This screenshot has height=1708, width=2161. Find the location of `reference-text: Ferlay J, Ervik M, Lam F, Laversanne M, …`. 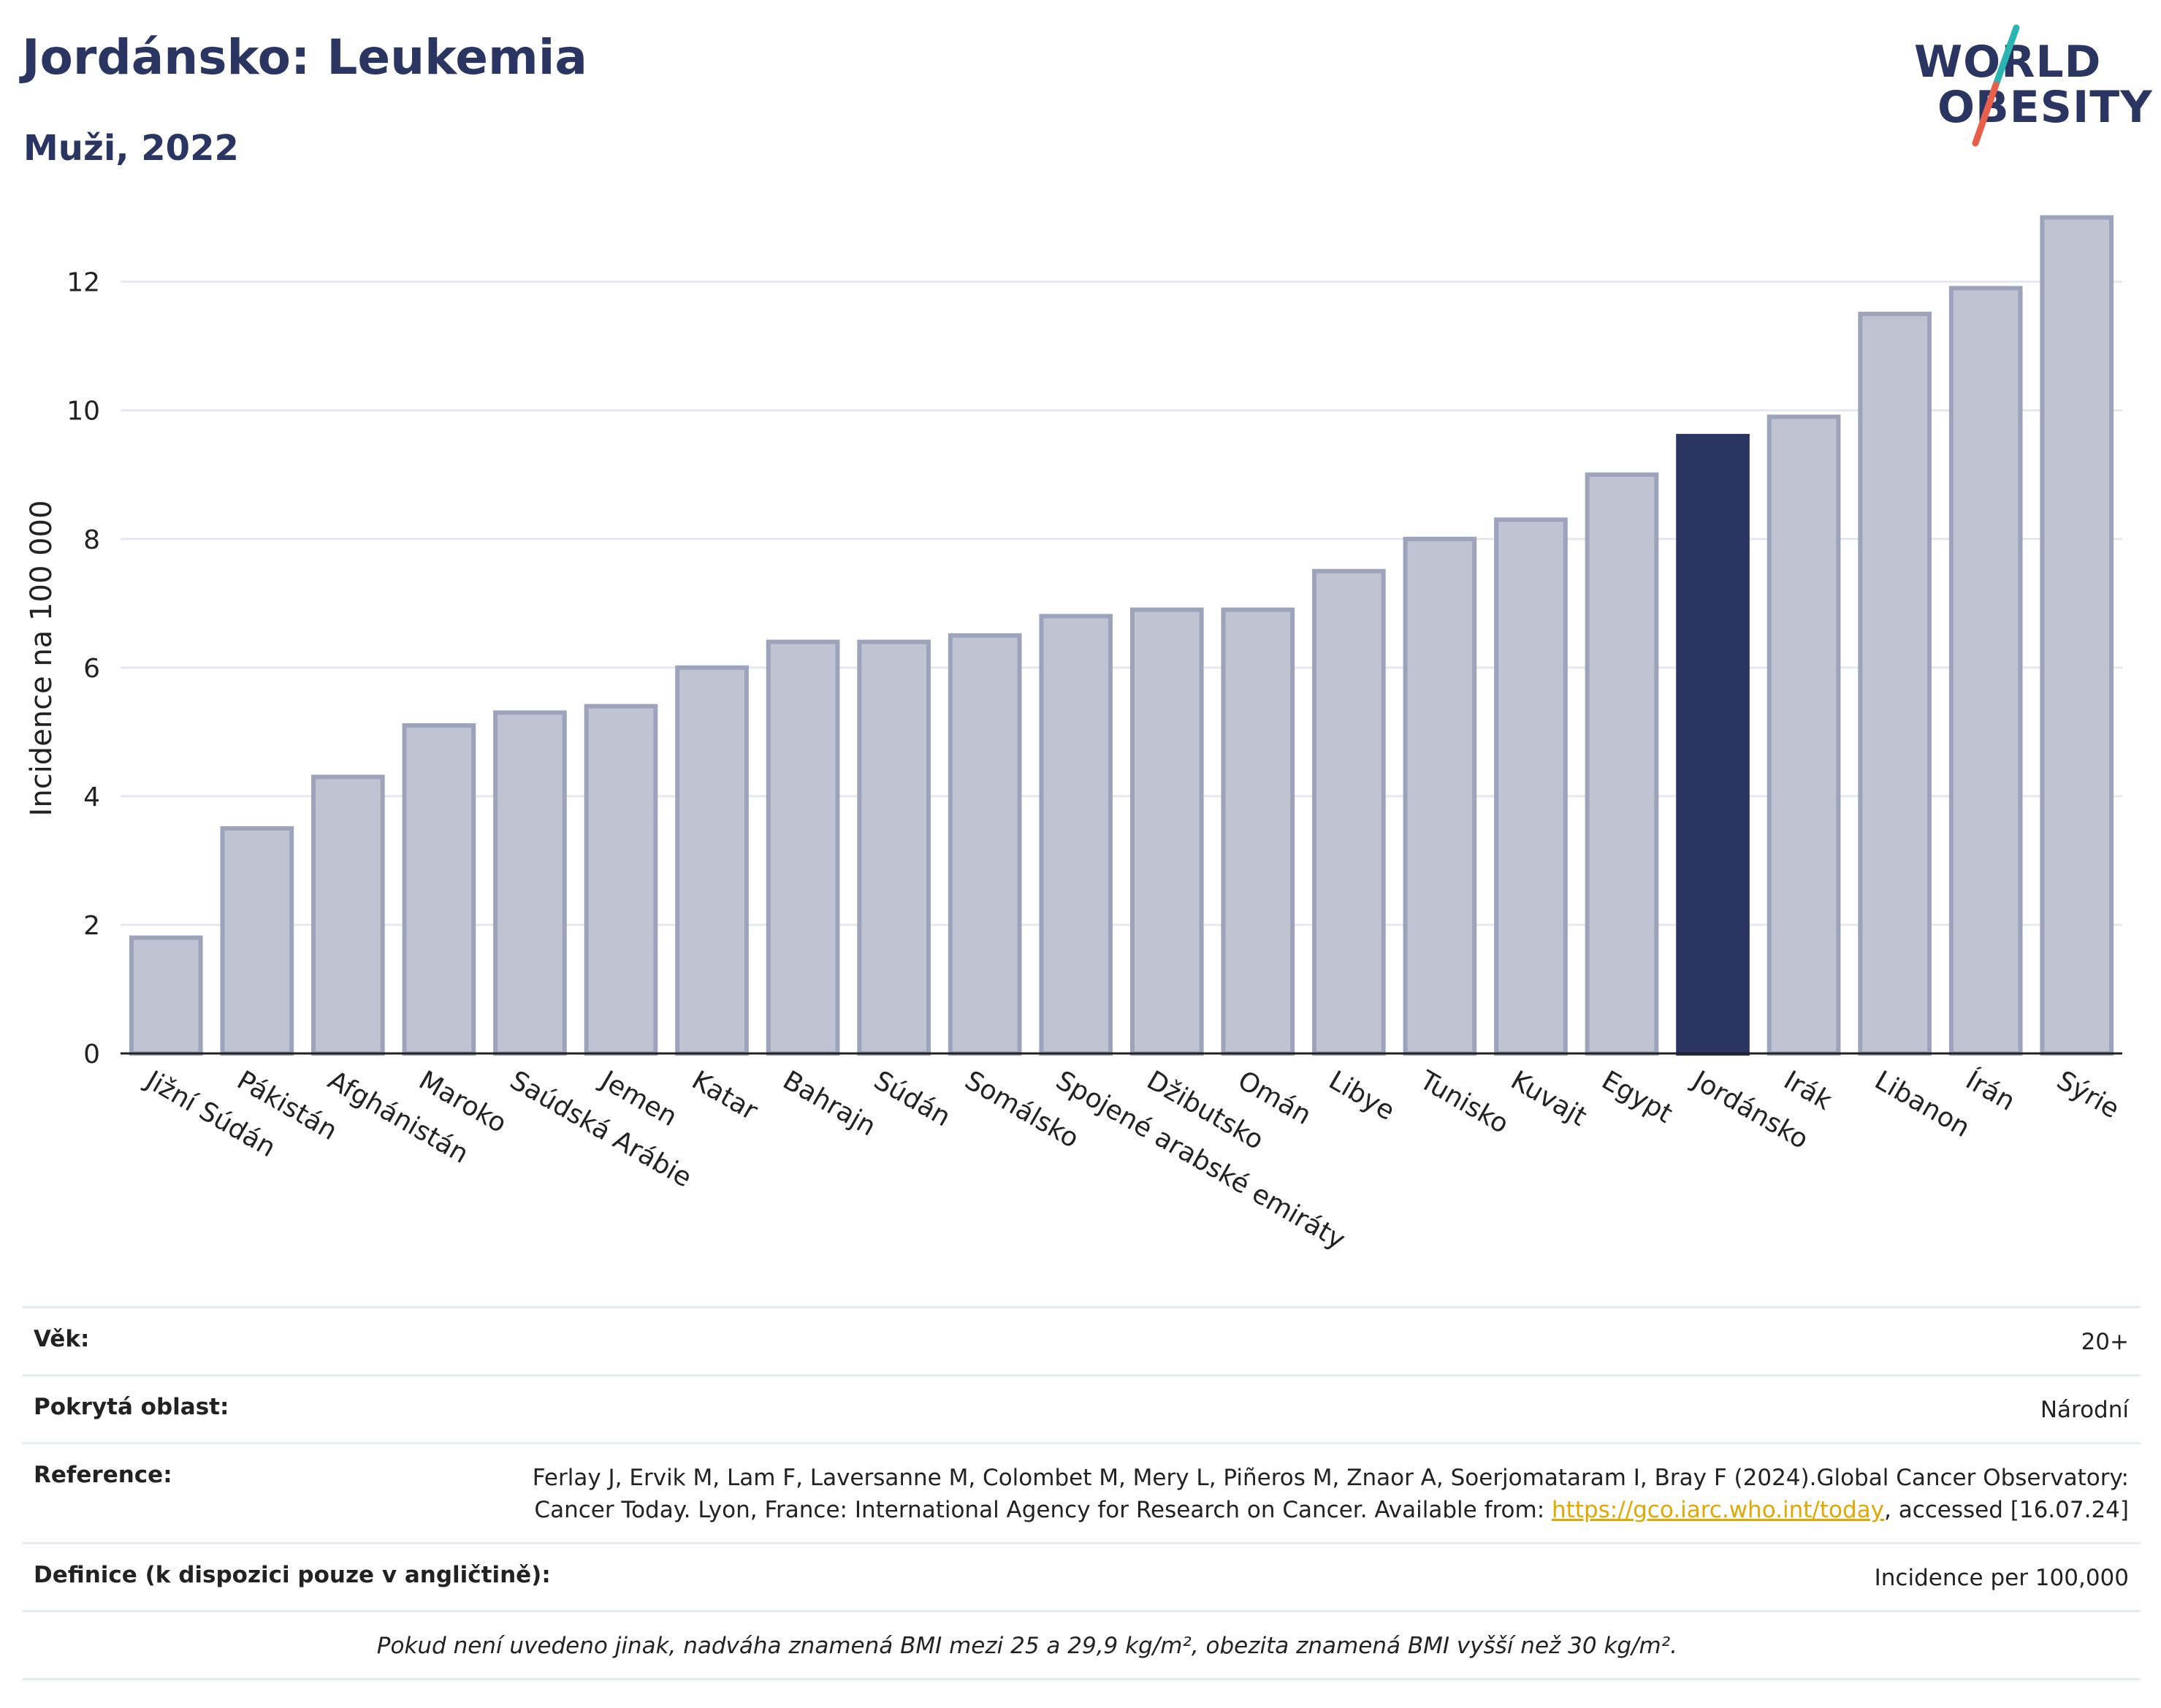

reference-text: Ferlay J, Ervik M, Lam F, Laversanne M, … is located at coordinates (1330, 1494).